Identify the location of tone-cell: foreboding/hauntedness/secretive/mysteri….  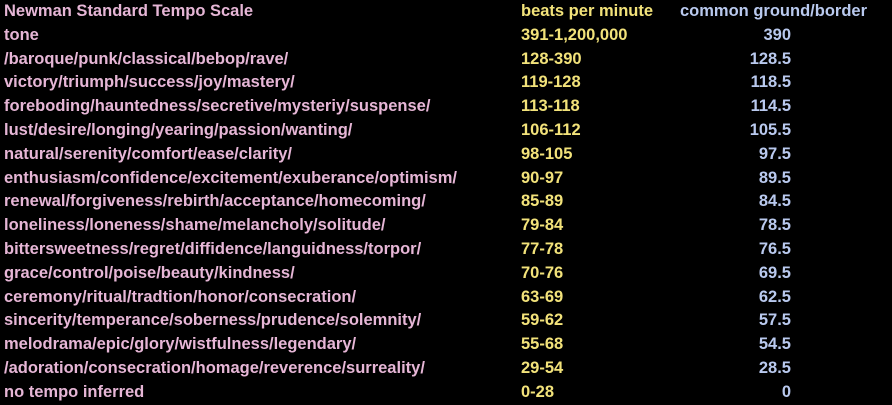
(217, 106).